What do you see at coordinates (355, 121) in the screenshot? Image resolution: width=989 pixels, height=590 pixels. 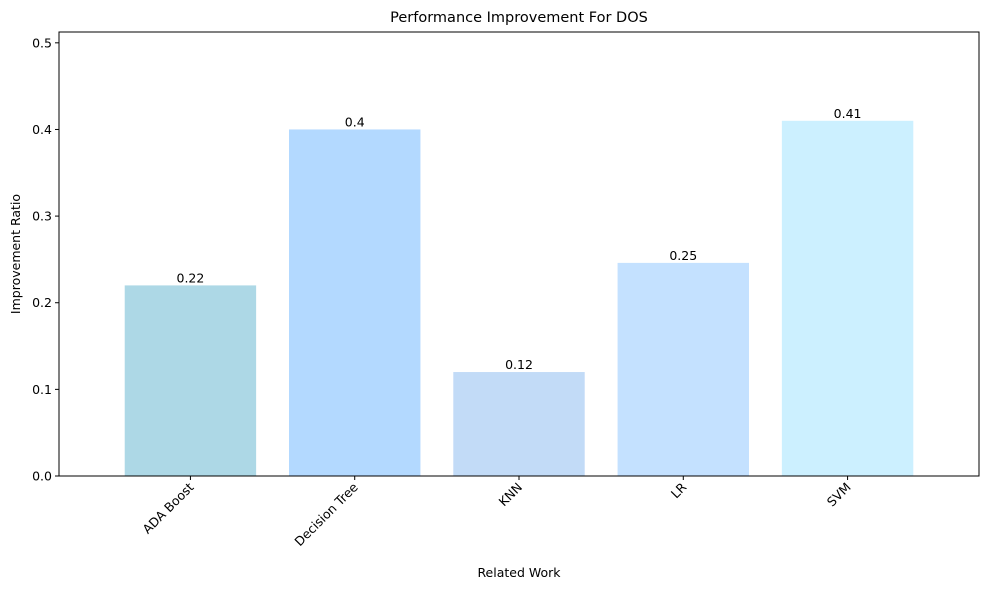 I see `data-label: 0.4` at bounding box center [355, 121].